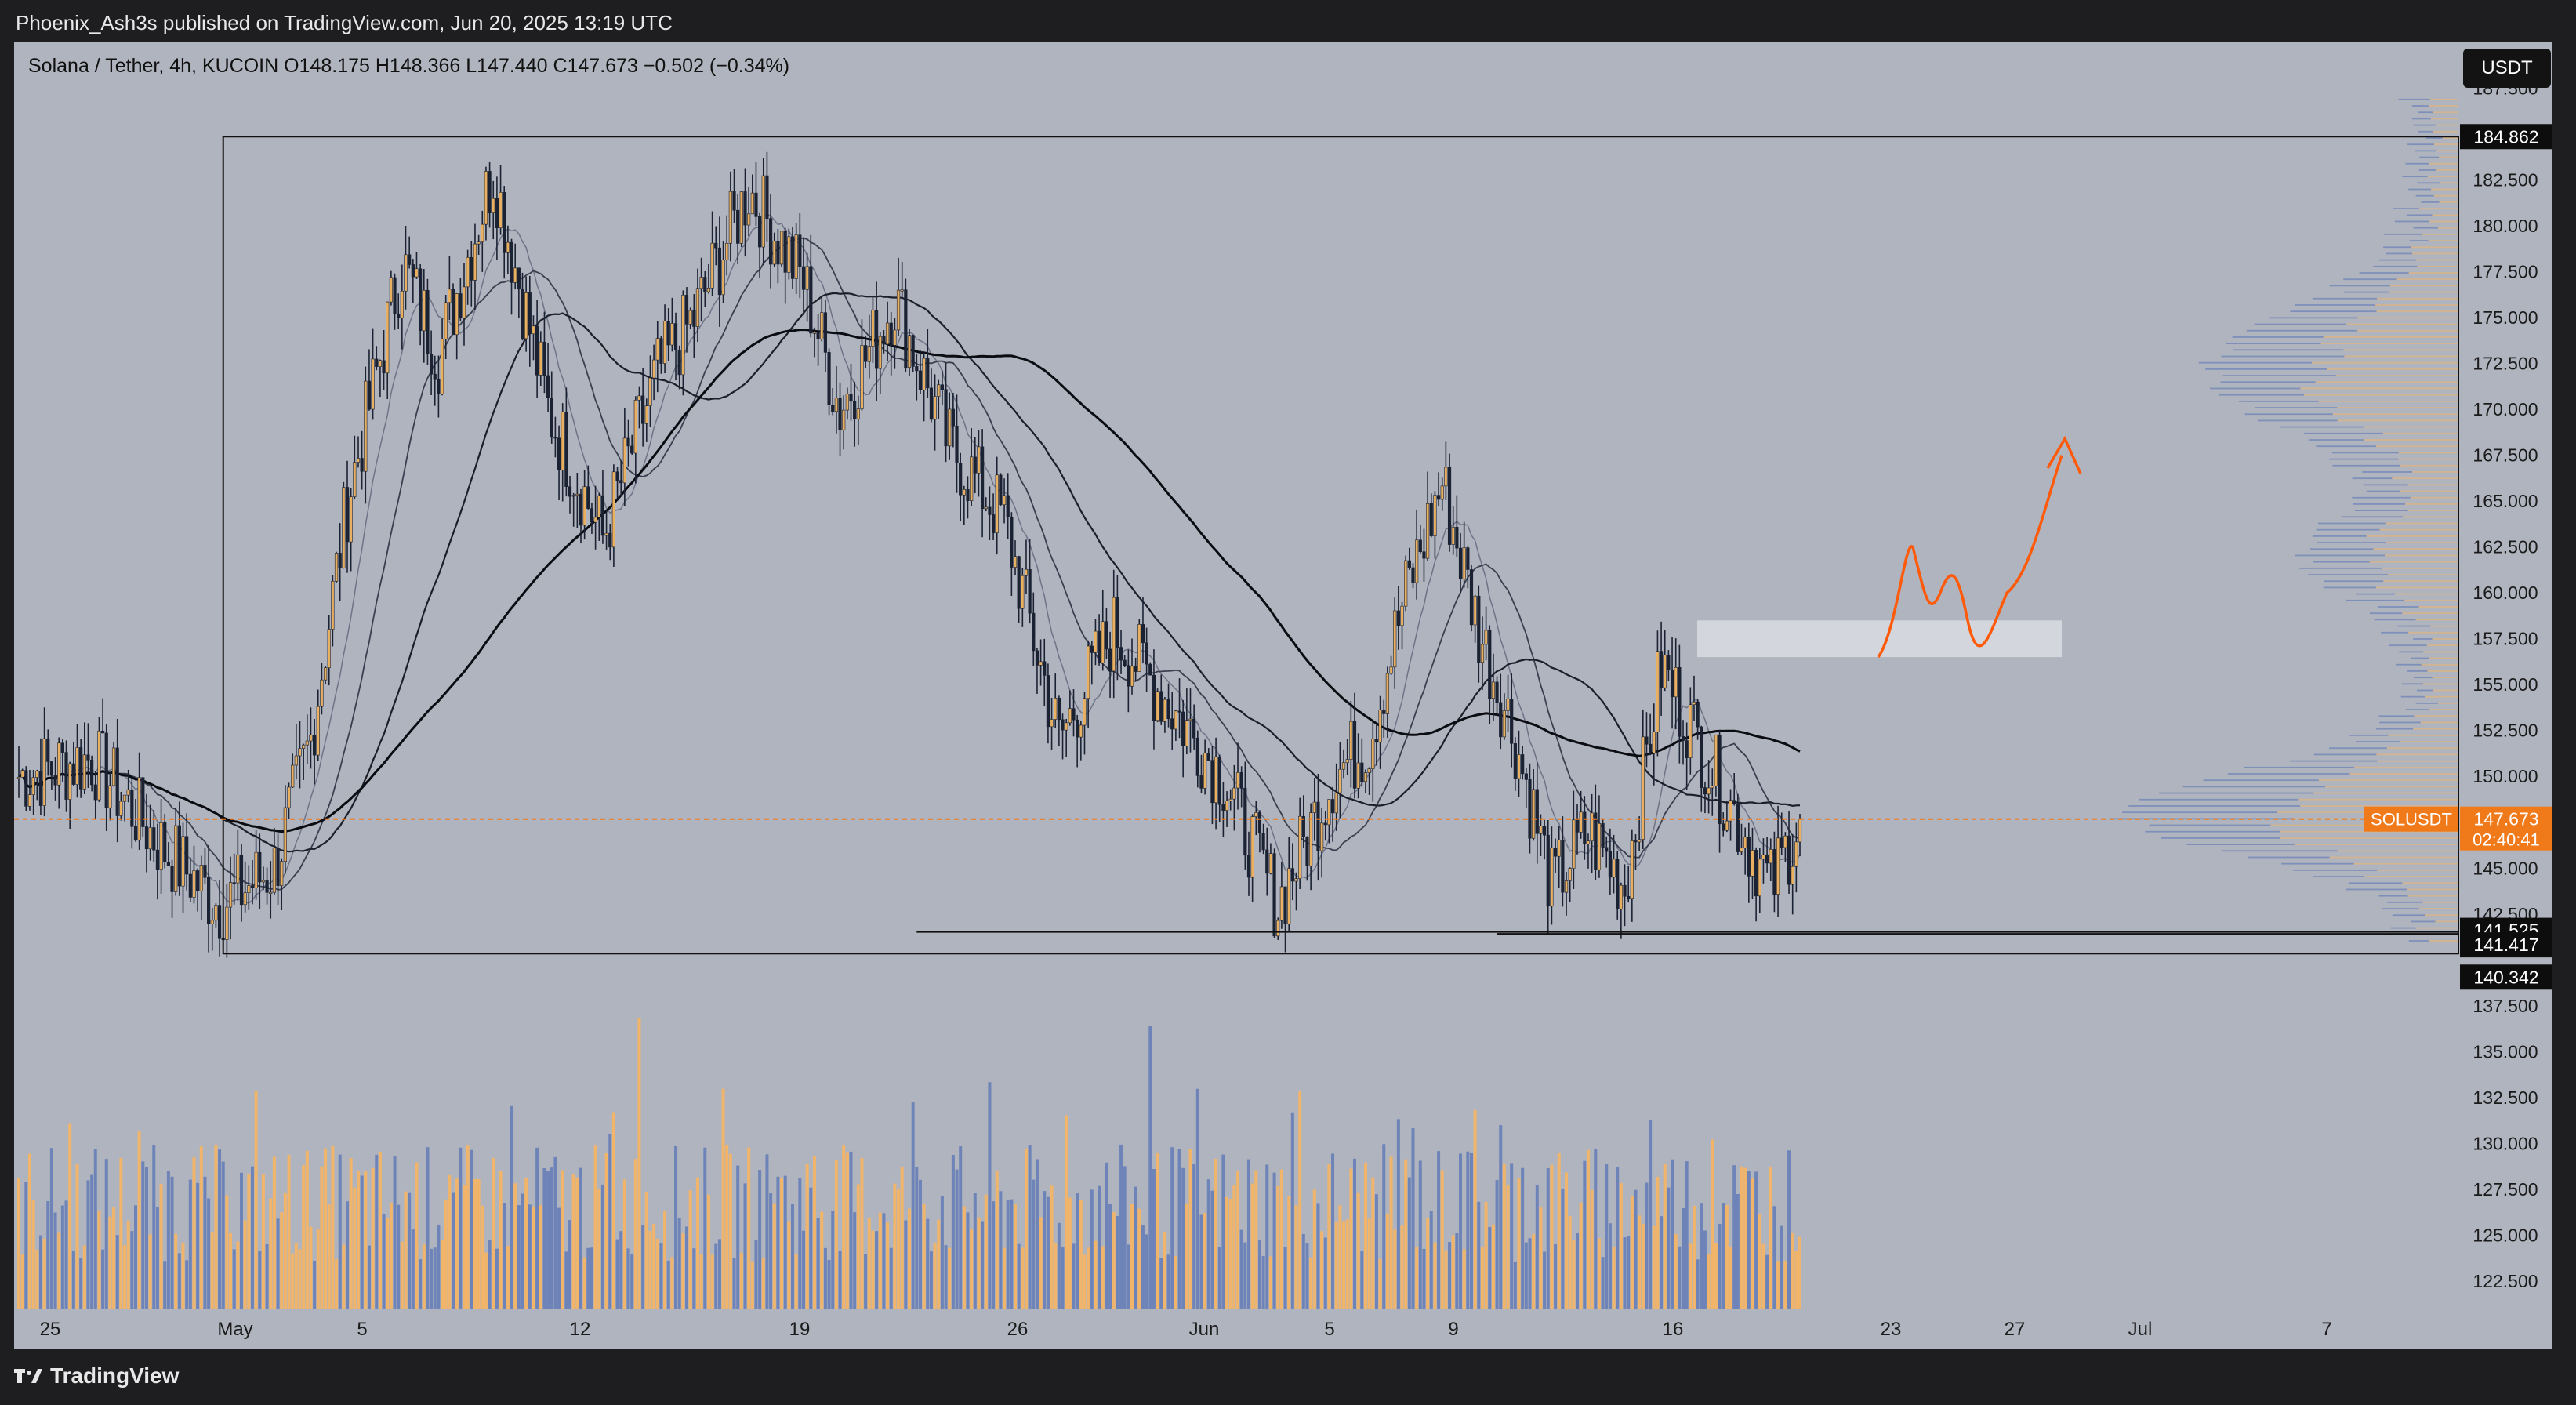 This screenshot has height=1405, width=2576. Describe the element at coordinates (2505, 695) in the screenshot. I see `price-axis` at that location.